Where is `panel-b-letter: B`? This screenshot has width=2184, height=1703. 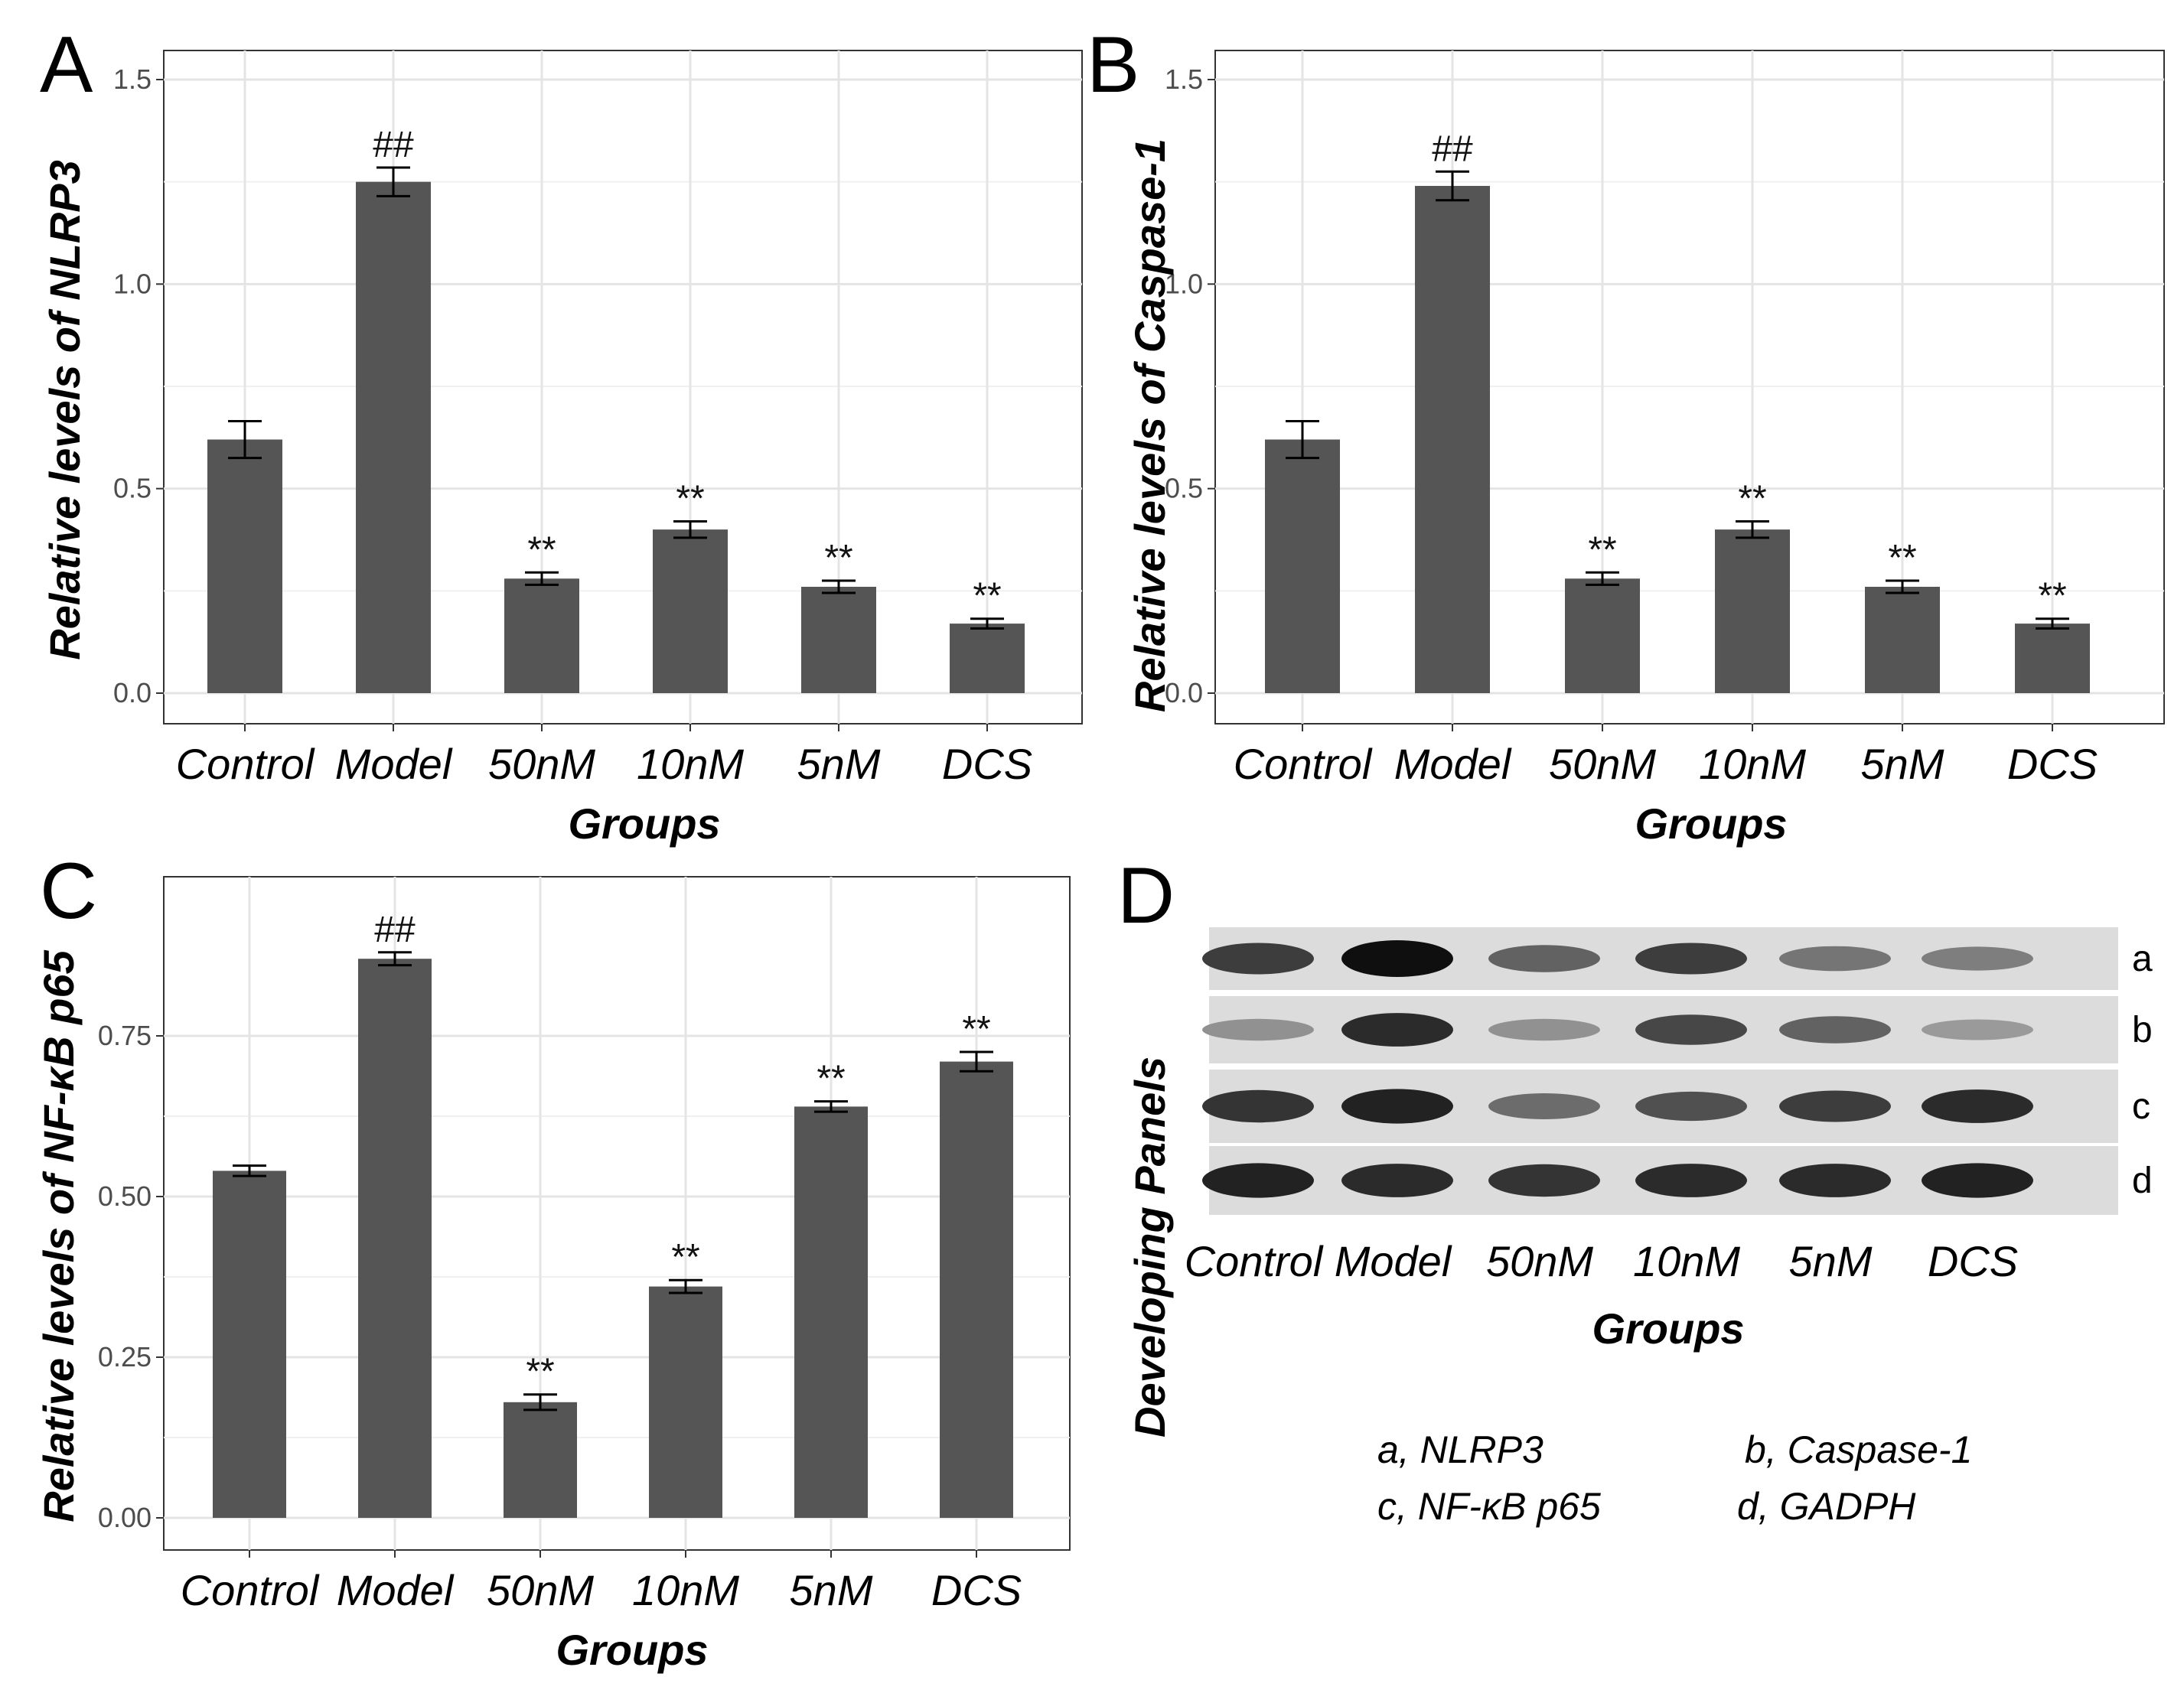 panel-b-letter: B is located at coordinates (1113, 65).